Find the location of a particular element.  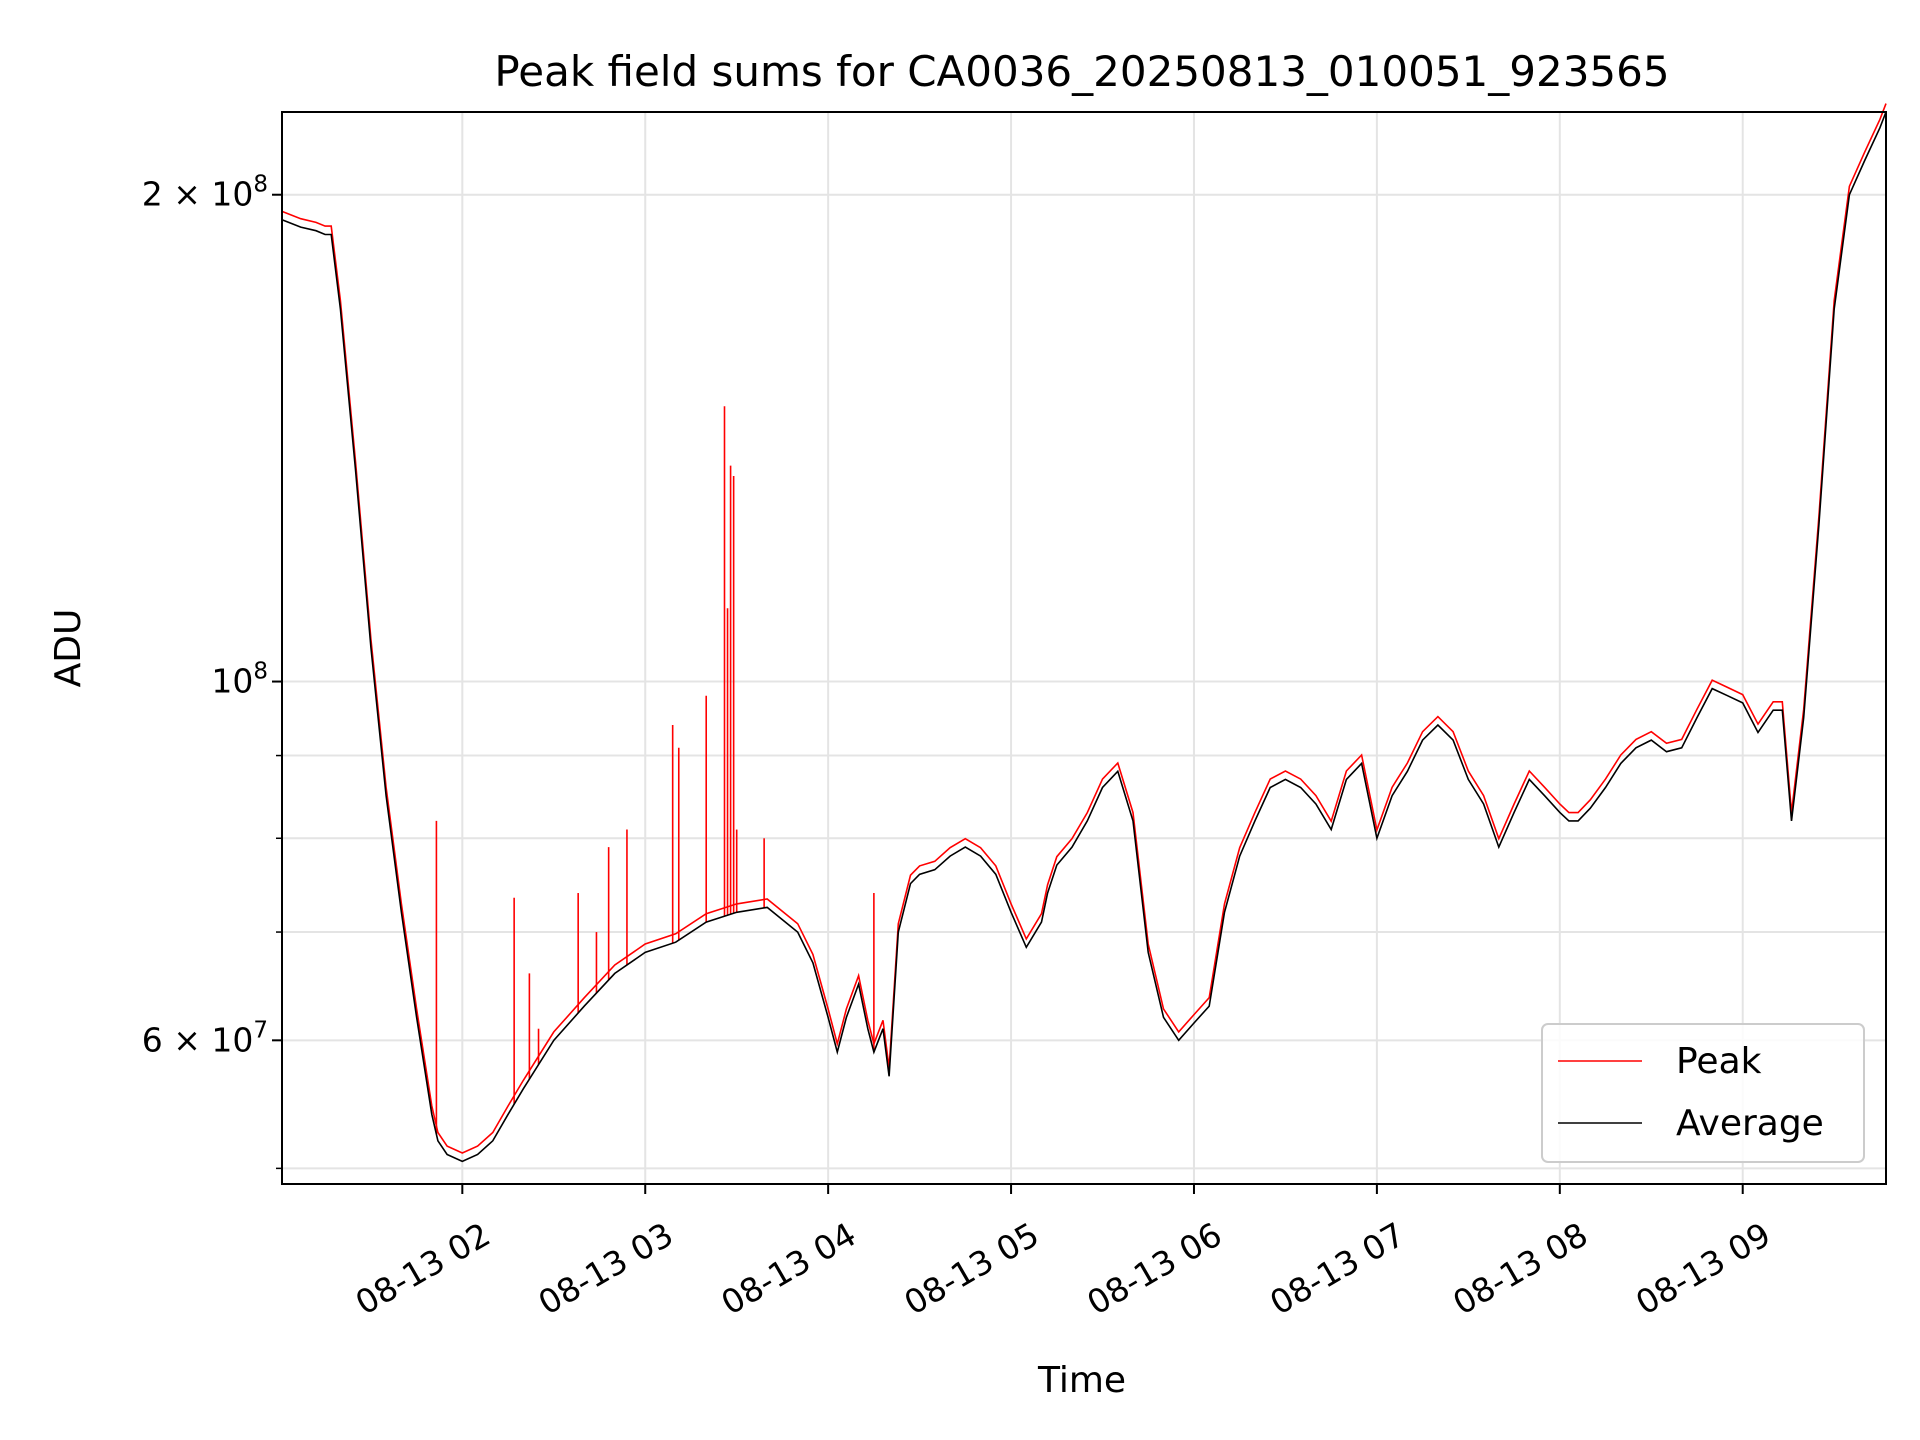

legend: Peak Average is located at coordinates (1703, 1093).